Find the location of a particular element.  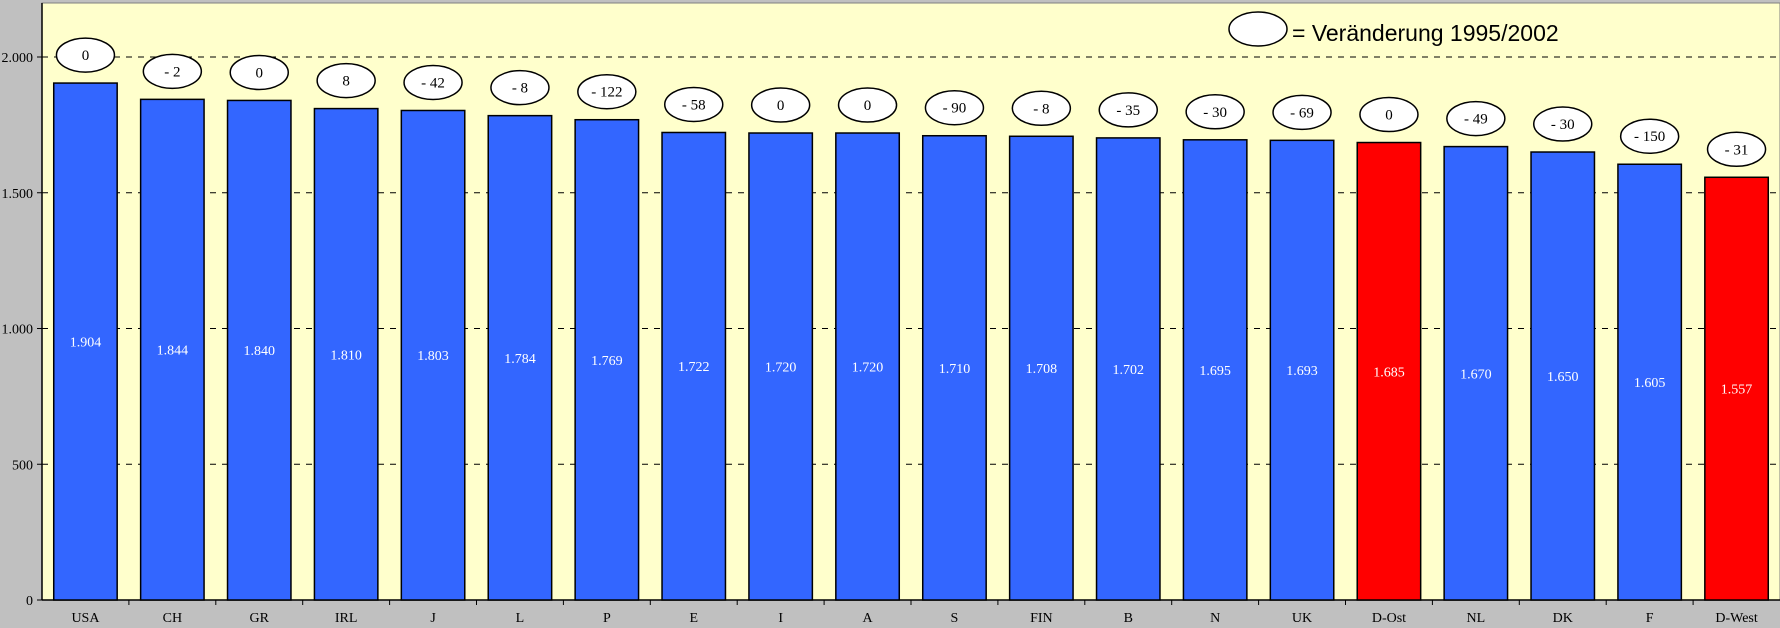

y-tick-label: 1.000 is located at coordinates (18, 330).